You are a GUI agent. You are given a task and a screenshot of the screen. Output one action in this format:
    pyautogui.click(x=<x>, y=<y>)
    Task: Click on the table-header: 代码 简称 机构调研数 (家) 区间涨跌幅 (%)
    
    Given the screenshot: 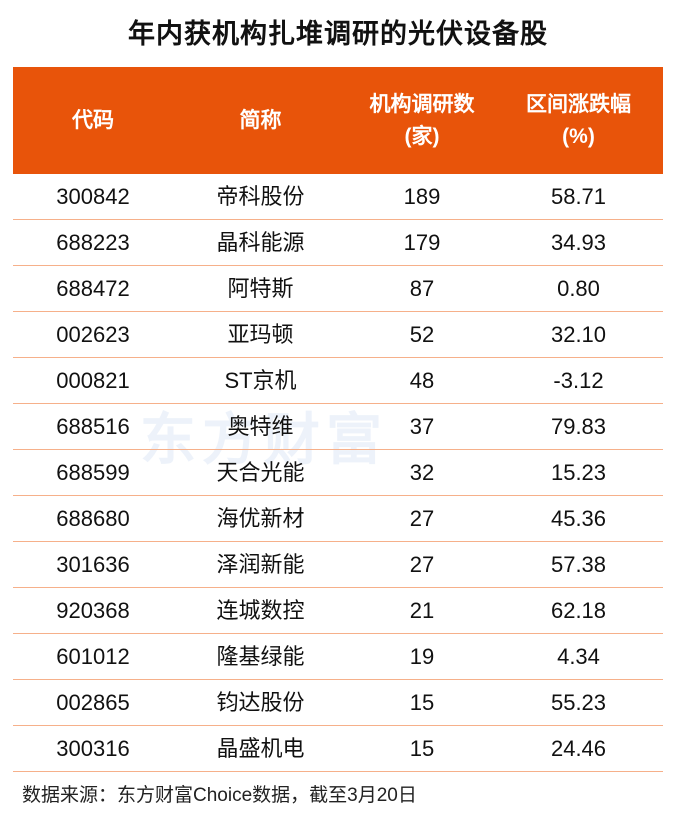 What is the action you would take?
    pyautogui.click(x=338, y=120)
    